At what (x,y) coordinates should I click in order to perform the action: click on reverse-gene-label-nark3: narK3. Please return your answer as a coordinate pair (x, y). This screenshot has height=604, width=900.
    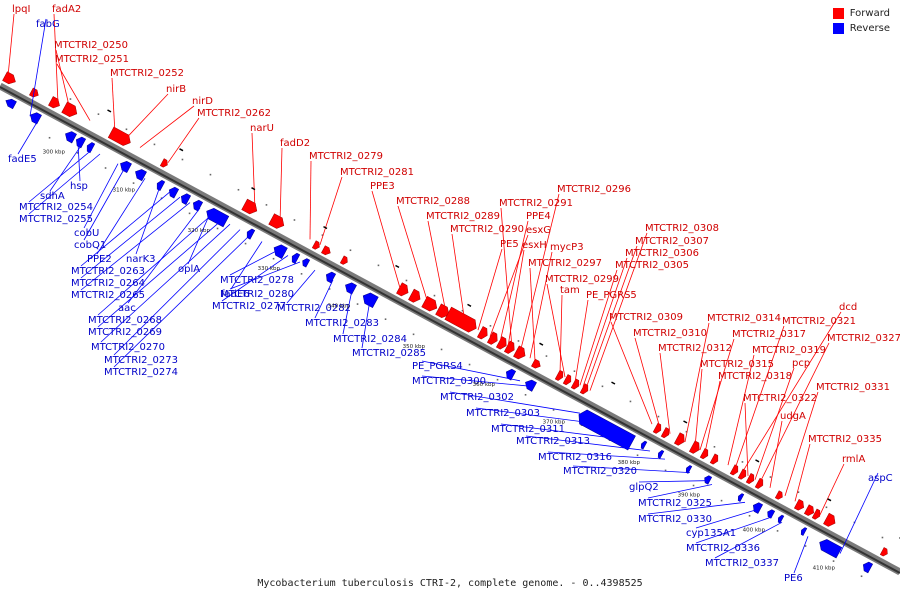
    Looking at the image, I should click on (141, 259).